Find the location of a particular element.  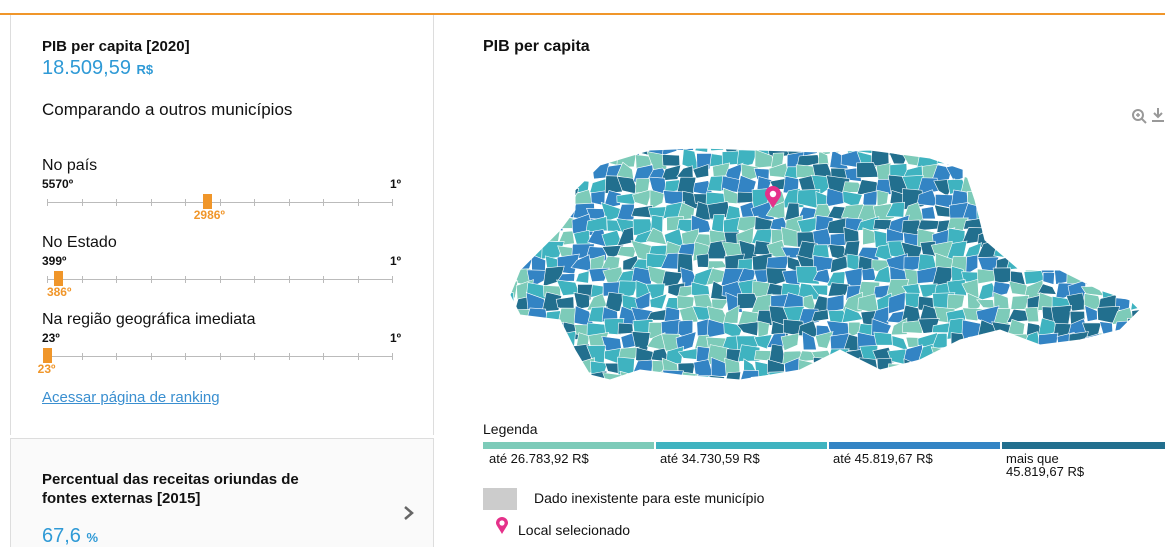

map-tools is located at coordinates (1146, 115).